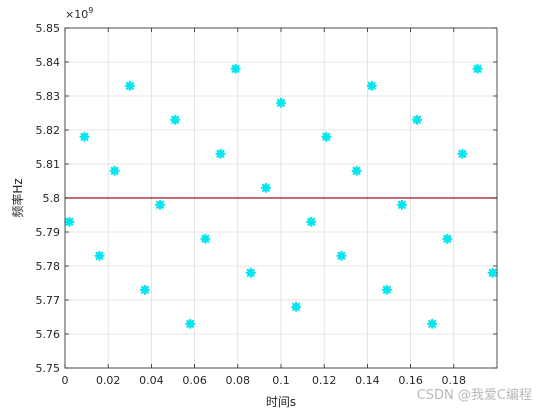  What do you see at coordinates (194, 380) in the screenshot?
I see `x-tick-label-3: 0.06` at bounding box center [194, 380].